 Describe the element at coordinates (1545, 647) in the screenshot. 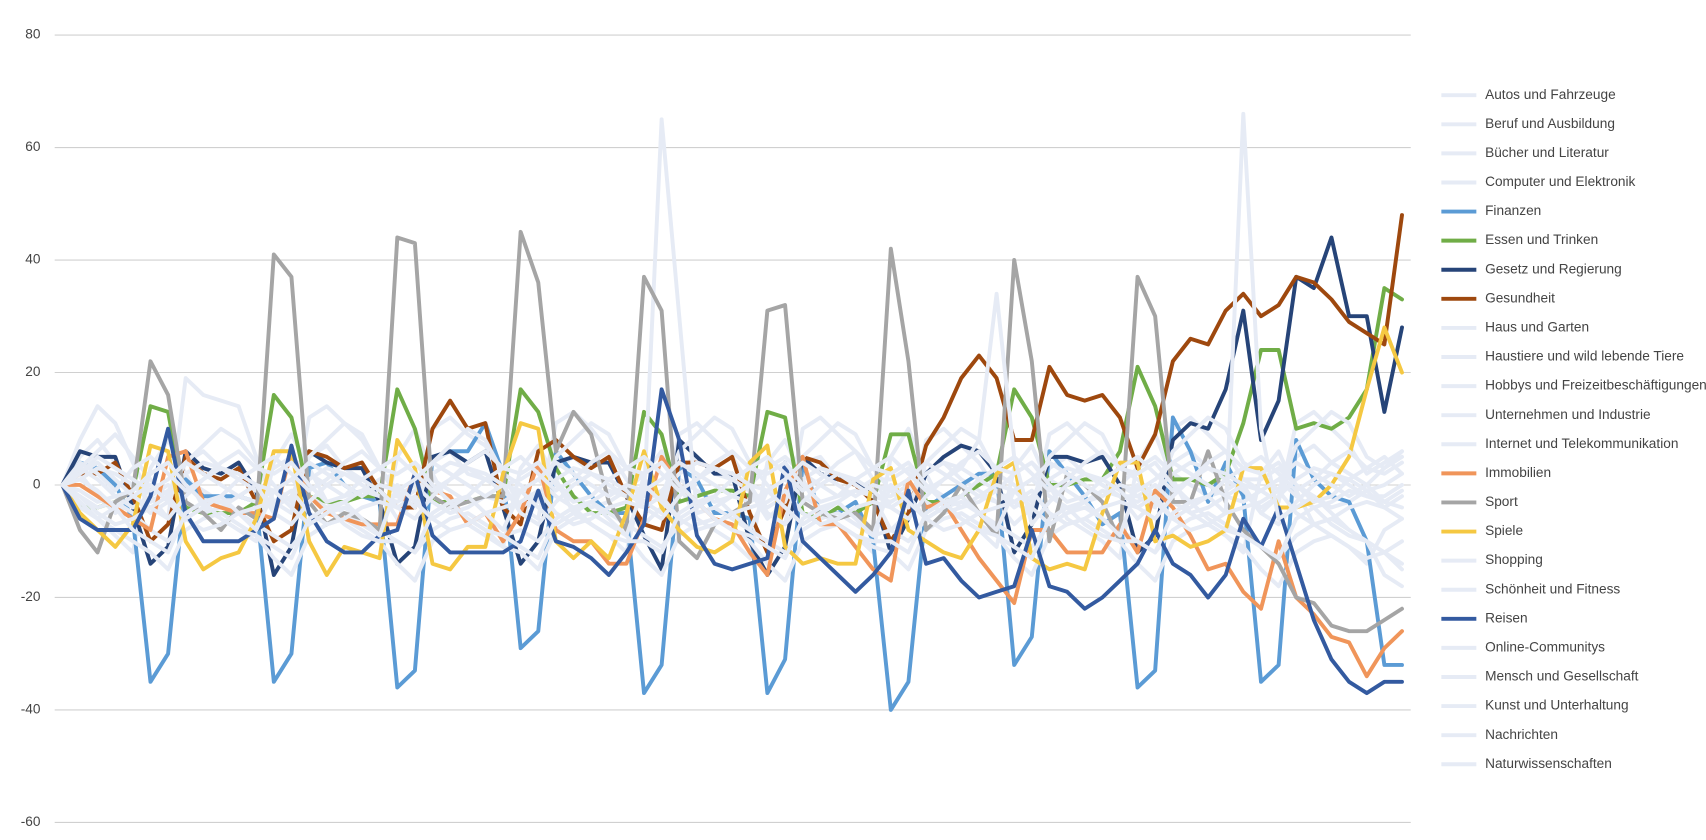

I see `legend-label: Online-Communitys` at that location.